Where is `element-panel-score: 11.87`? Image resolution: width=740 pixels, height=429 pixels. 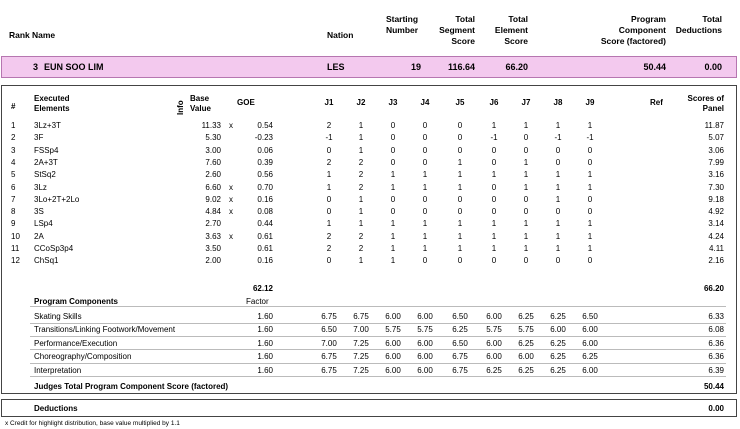 element-panel-score: 11.87 is located at coordinates (714, 125).